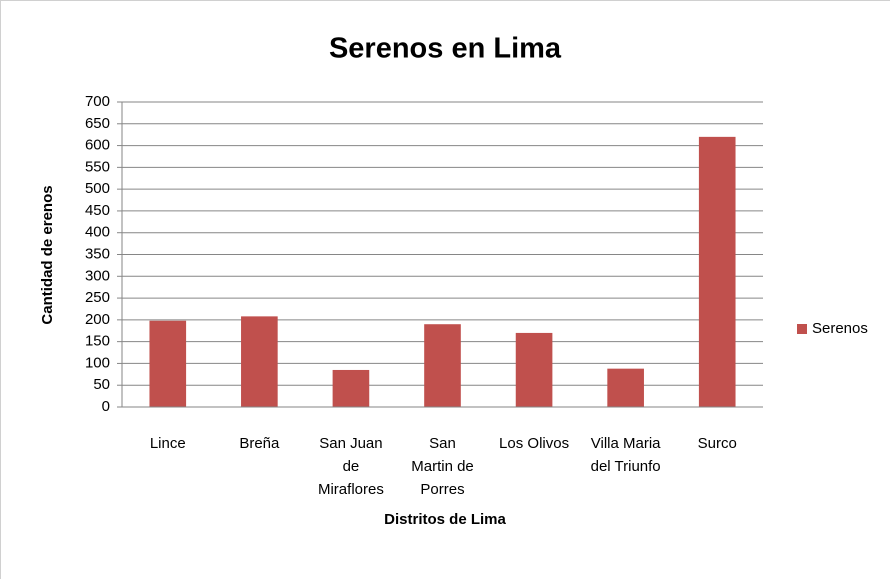  Describe the element at coordinates (101, 384) in the screenshot. I see `y-tick-label: 50` at that location.